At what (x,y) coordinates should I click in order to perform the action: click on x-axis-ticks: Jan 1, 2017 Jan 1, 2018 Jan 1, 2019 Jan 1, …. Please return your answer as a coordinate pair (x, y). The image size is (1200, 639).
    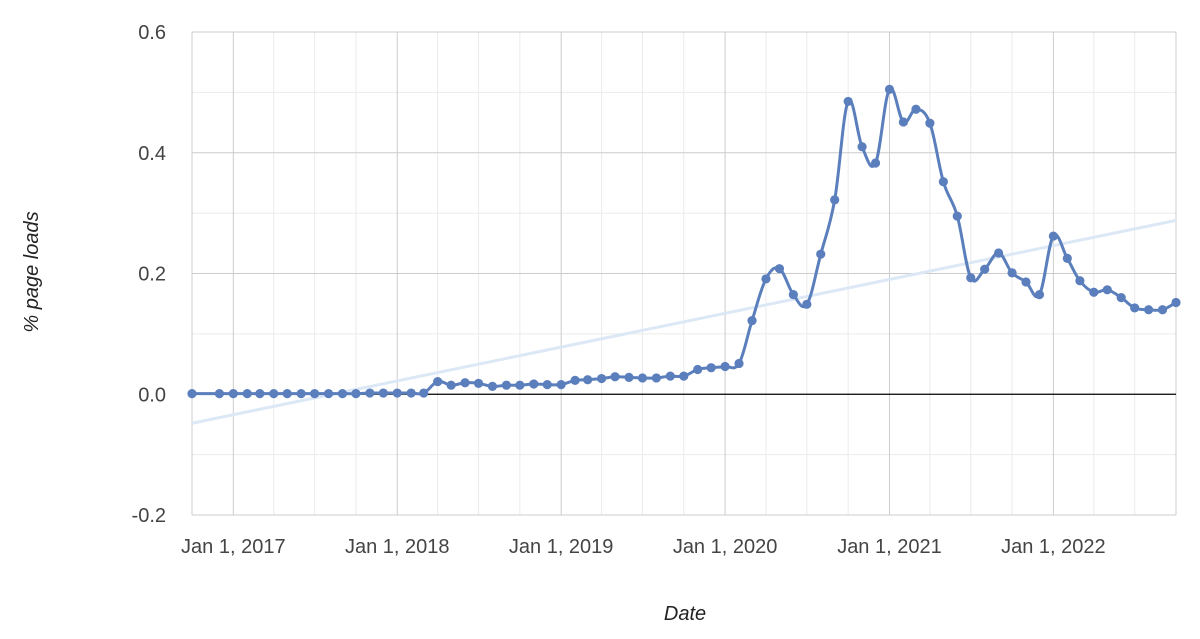
    Looking at the image, I should click on (643, 547).